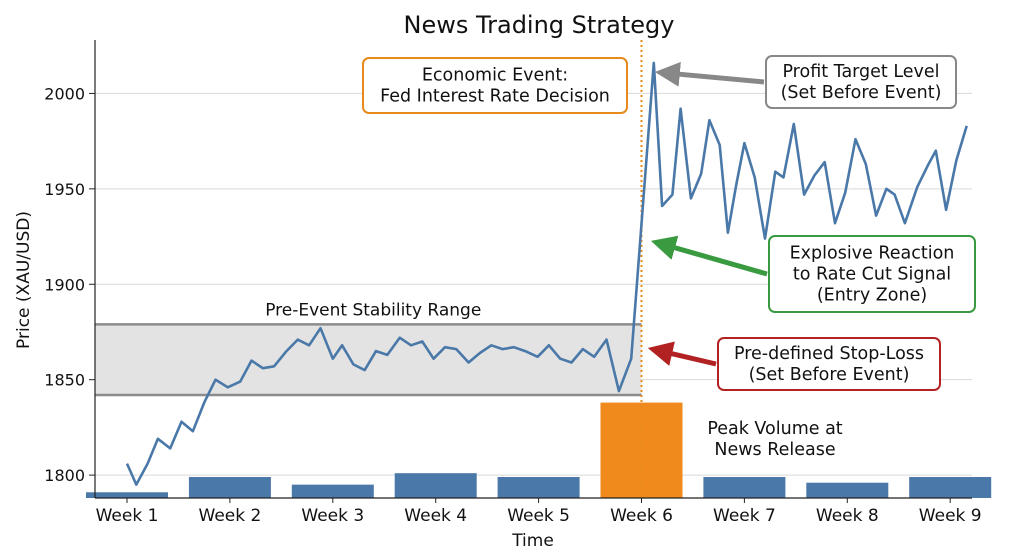 The image size is (1024, 559). What do you see at coordinates (709, 74) in the screenshot?
I see `annotation-arrow-target` at bounding box center [709, 74].